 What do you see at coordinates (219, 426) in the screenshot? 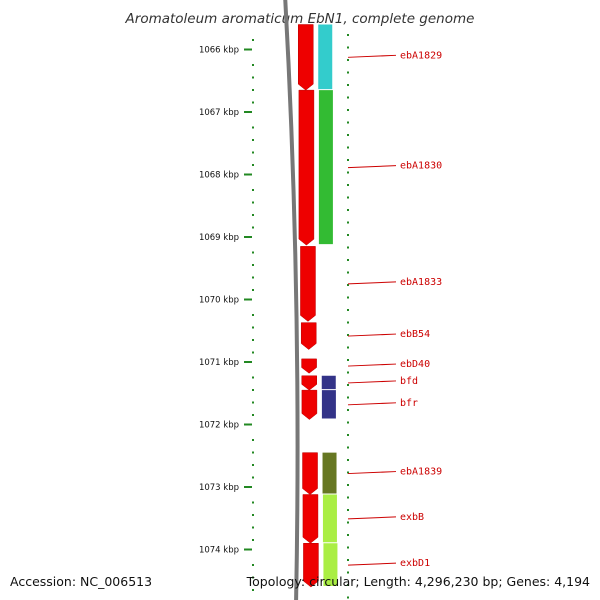
I see `scale-tick-label: 1072 kbp` at bounding box center [219, 426].